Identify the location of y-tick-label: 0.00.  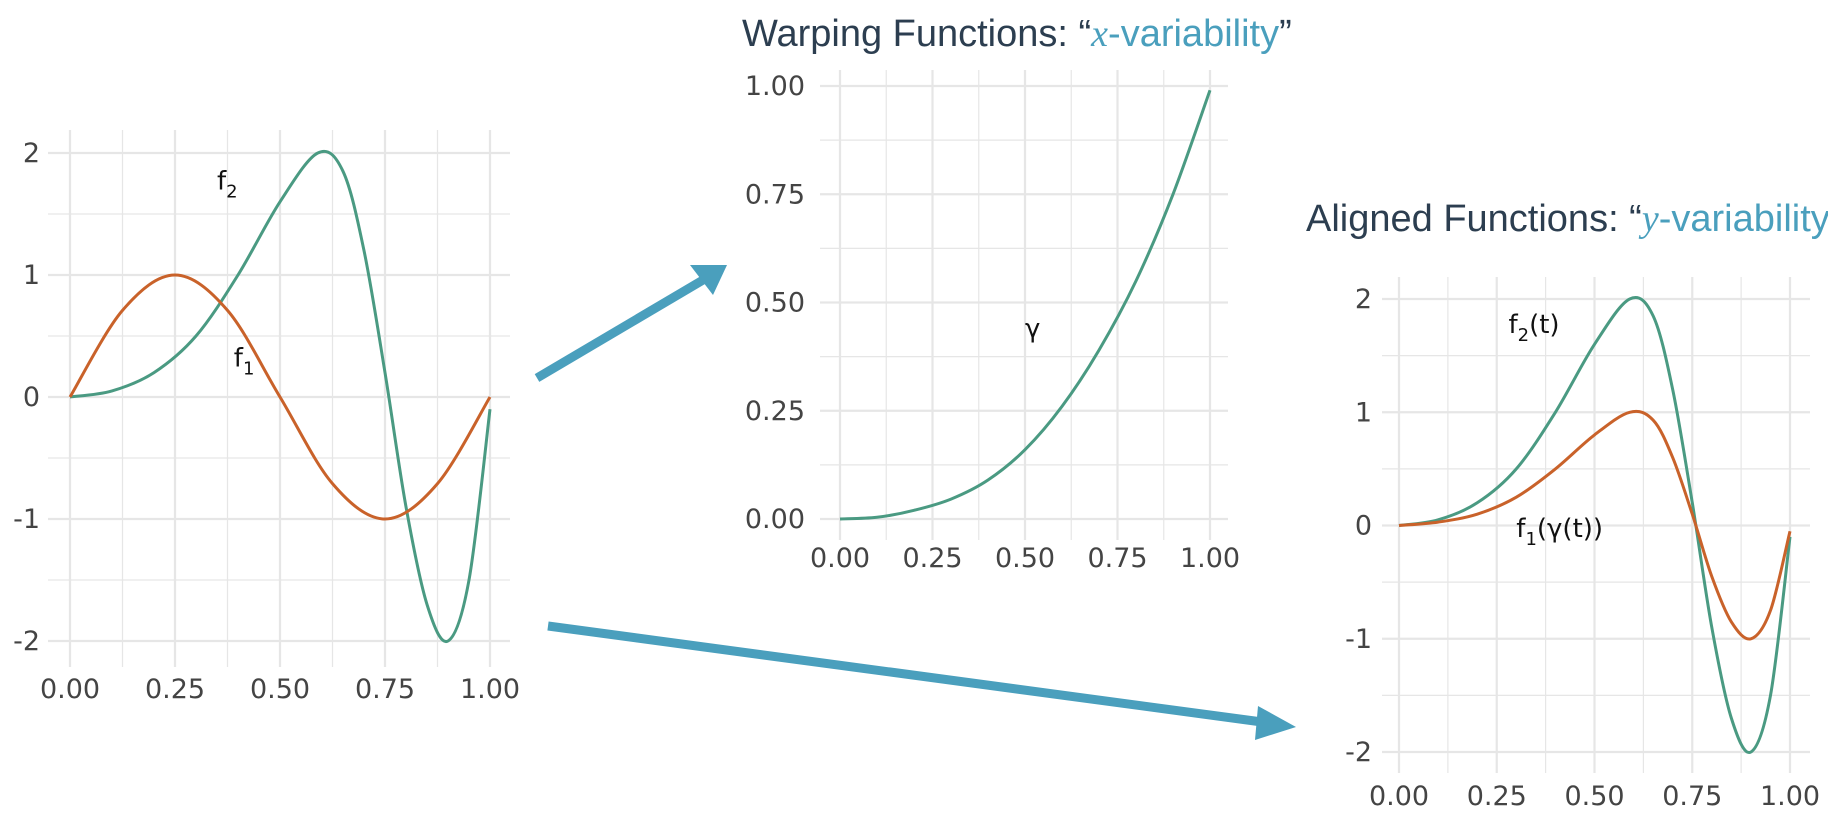
(775, 519).